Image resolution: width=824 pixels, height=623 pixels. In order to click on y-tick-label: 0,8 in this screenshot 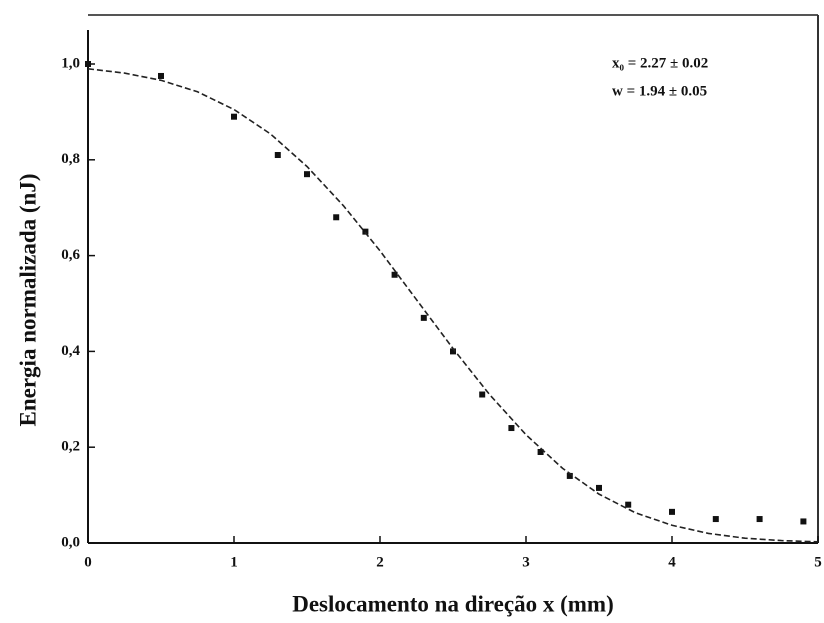, I will do `click(70, 159)`.